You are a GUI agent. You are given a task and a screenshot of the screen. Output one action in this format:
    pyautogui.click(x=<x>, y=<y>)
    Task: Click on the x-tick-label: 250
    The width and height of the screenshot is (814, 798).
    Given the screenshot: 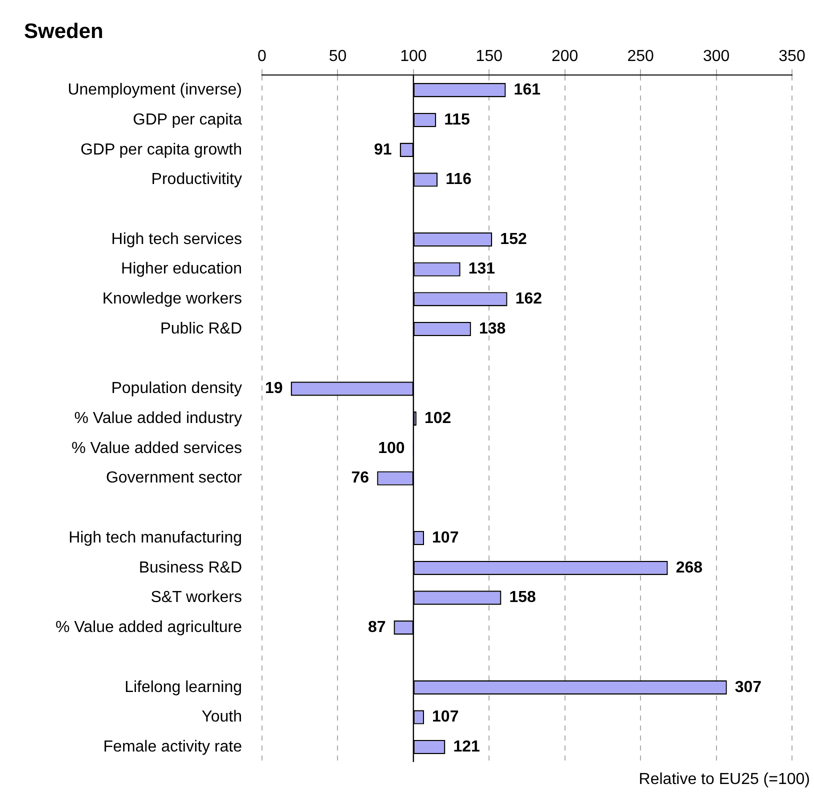 What is the action you would take?
    pyautogui.click(x=640, y=57)
    